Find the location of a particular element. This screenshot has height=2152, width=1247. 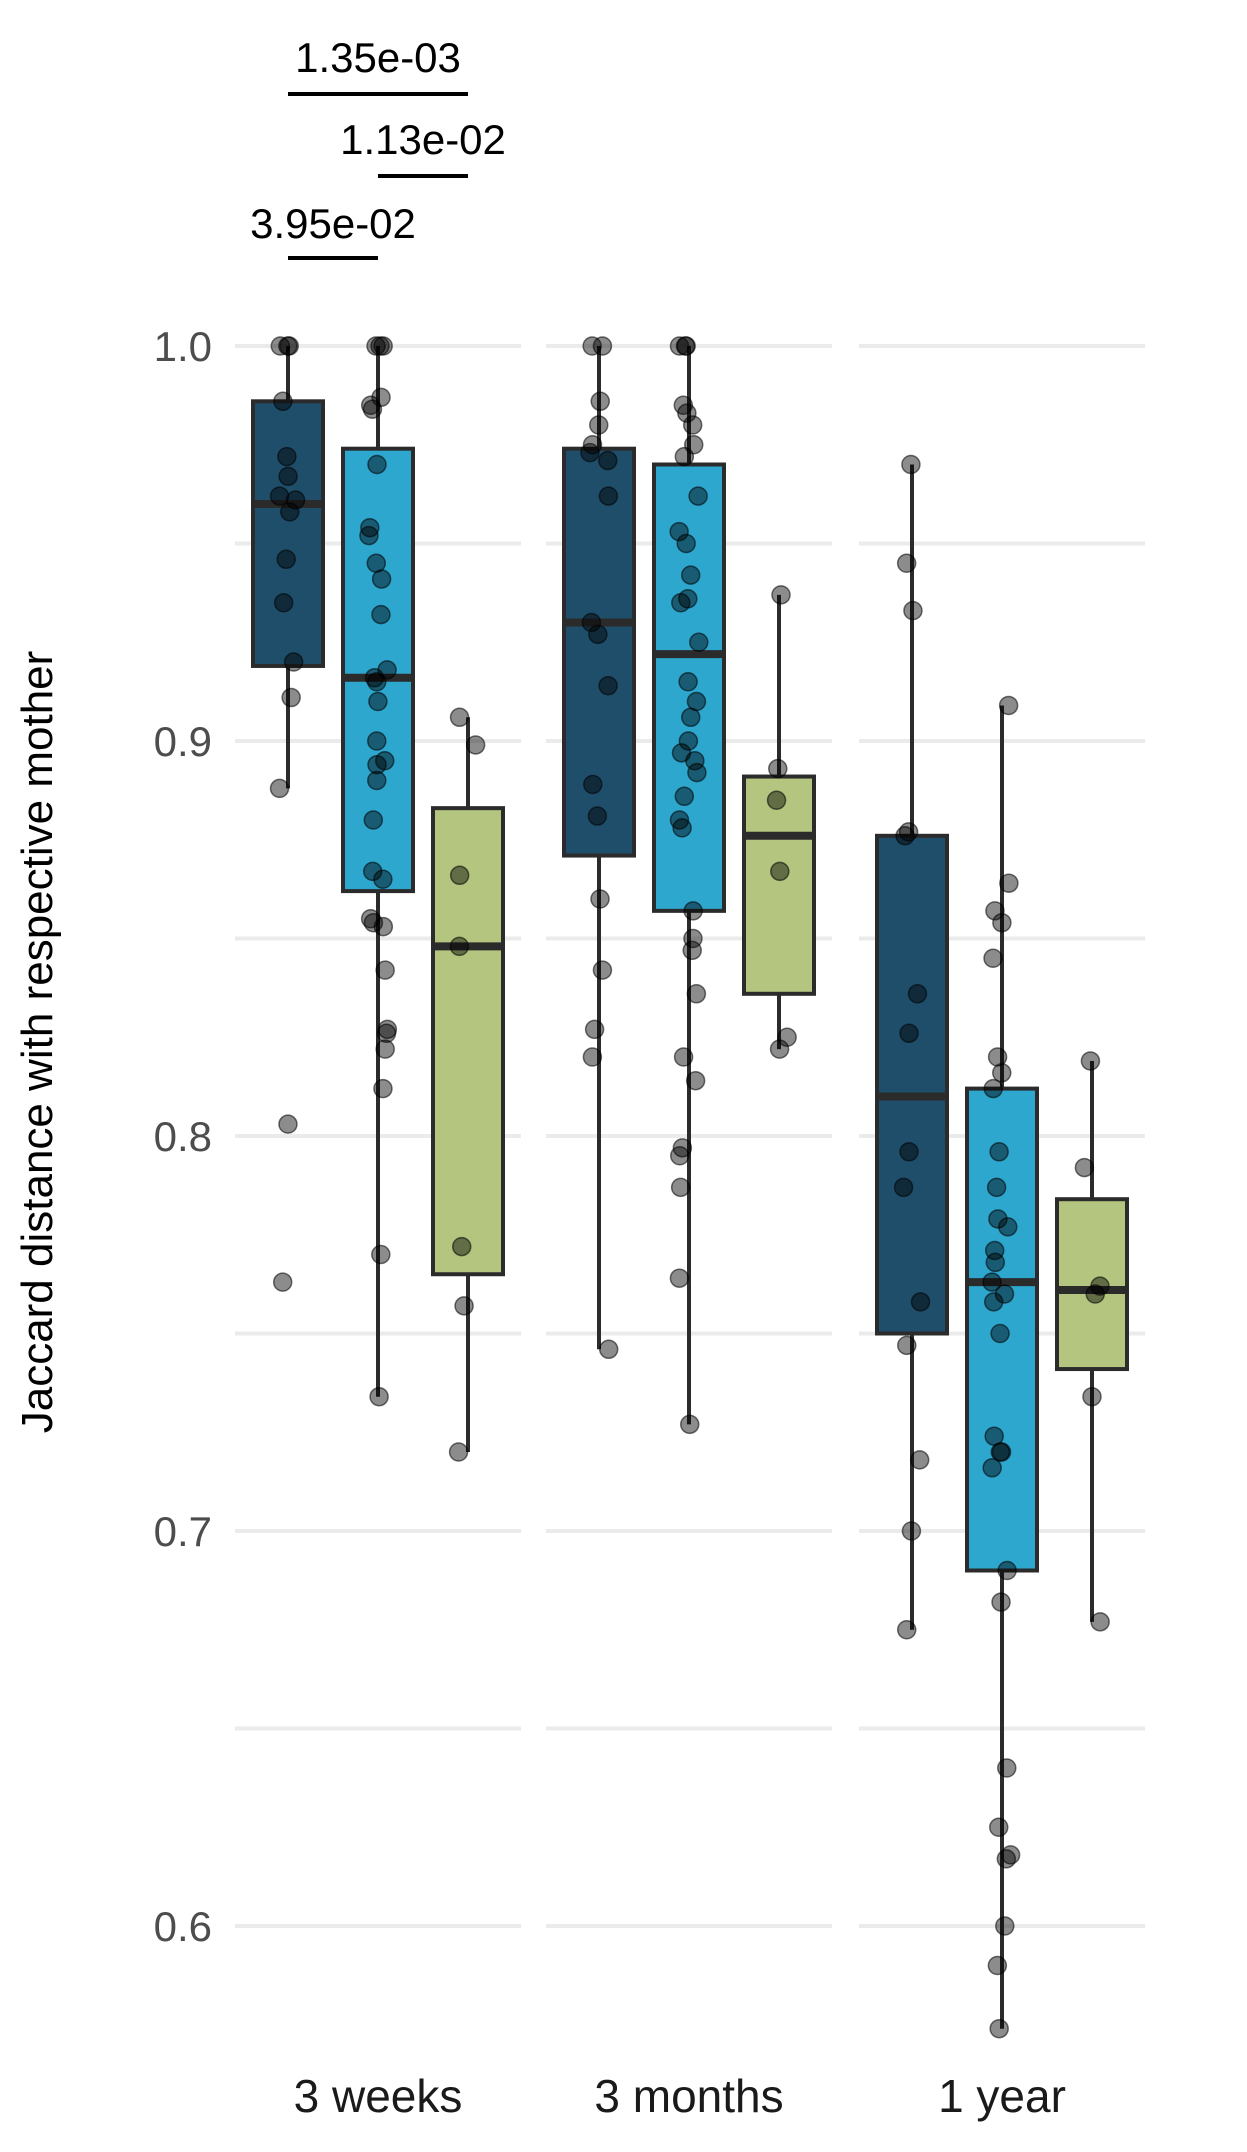

y-tick-label: 1.0 is located at coordinates (183, 346).